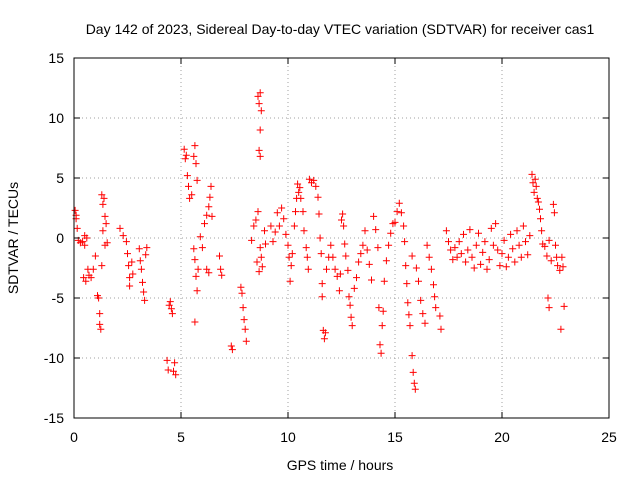 This screenshot has width=640, height=480. Describe the element at coordinates (288, 437) in the screenshot. I see `x-tick-label: 10` at that location.